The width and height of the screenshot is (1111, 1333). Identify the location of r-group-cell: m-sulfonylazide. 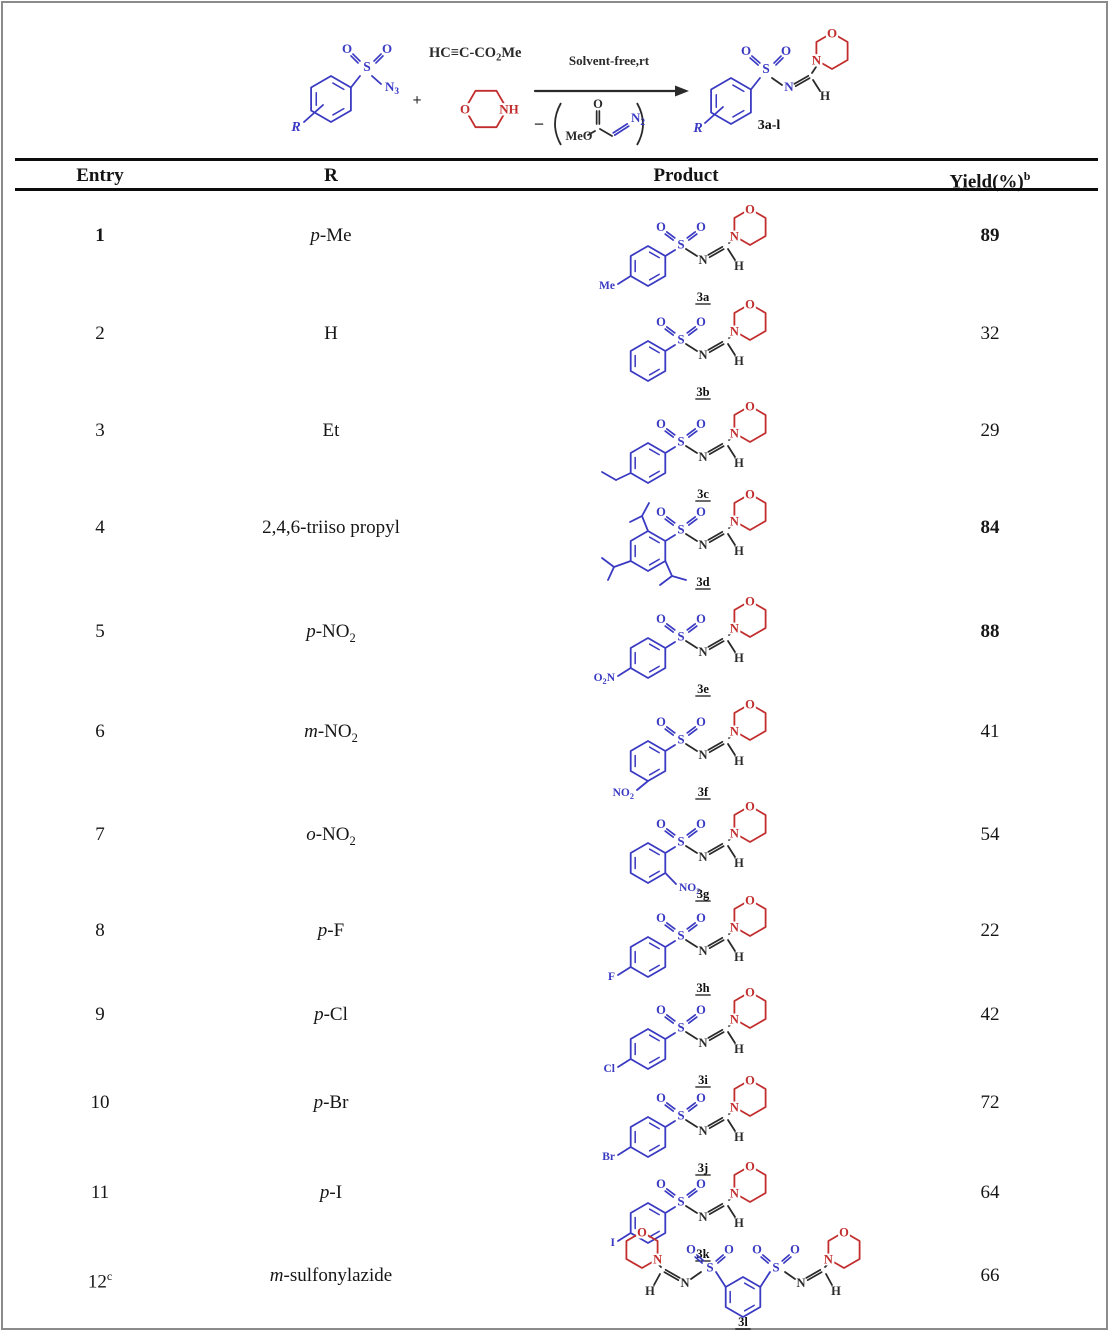
(331, 1275).